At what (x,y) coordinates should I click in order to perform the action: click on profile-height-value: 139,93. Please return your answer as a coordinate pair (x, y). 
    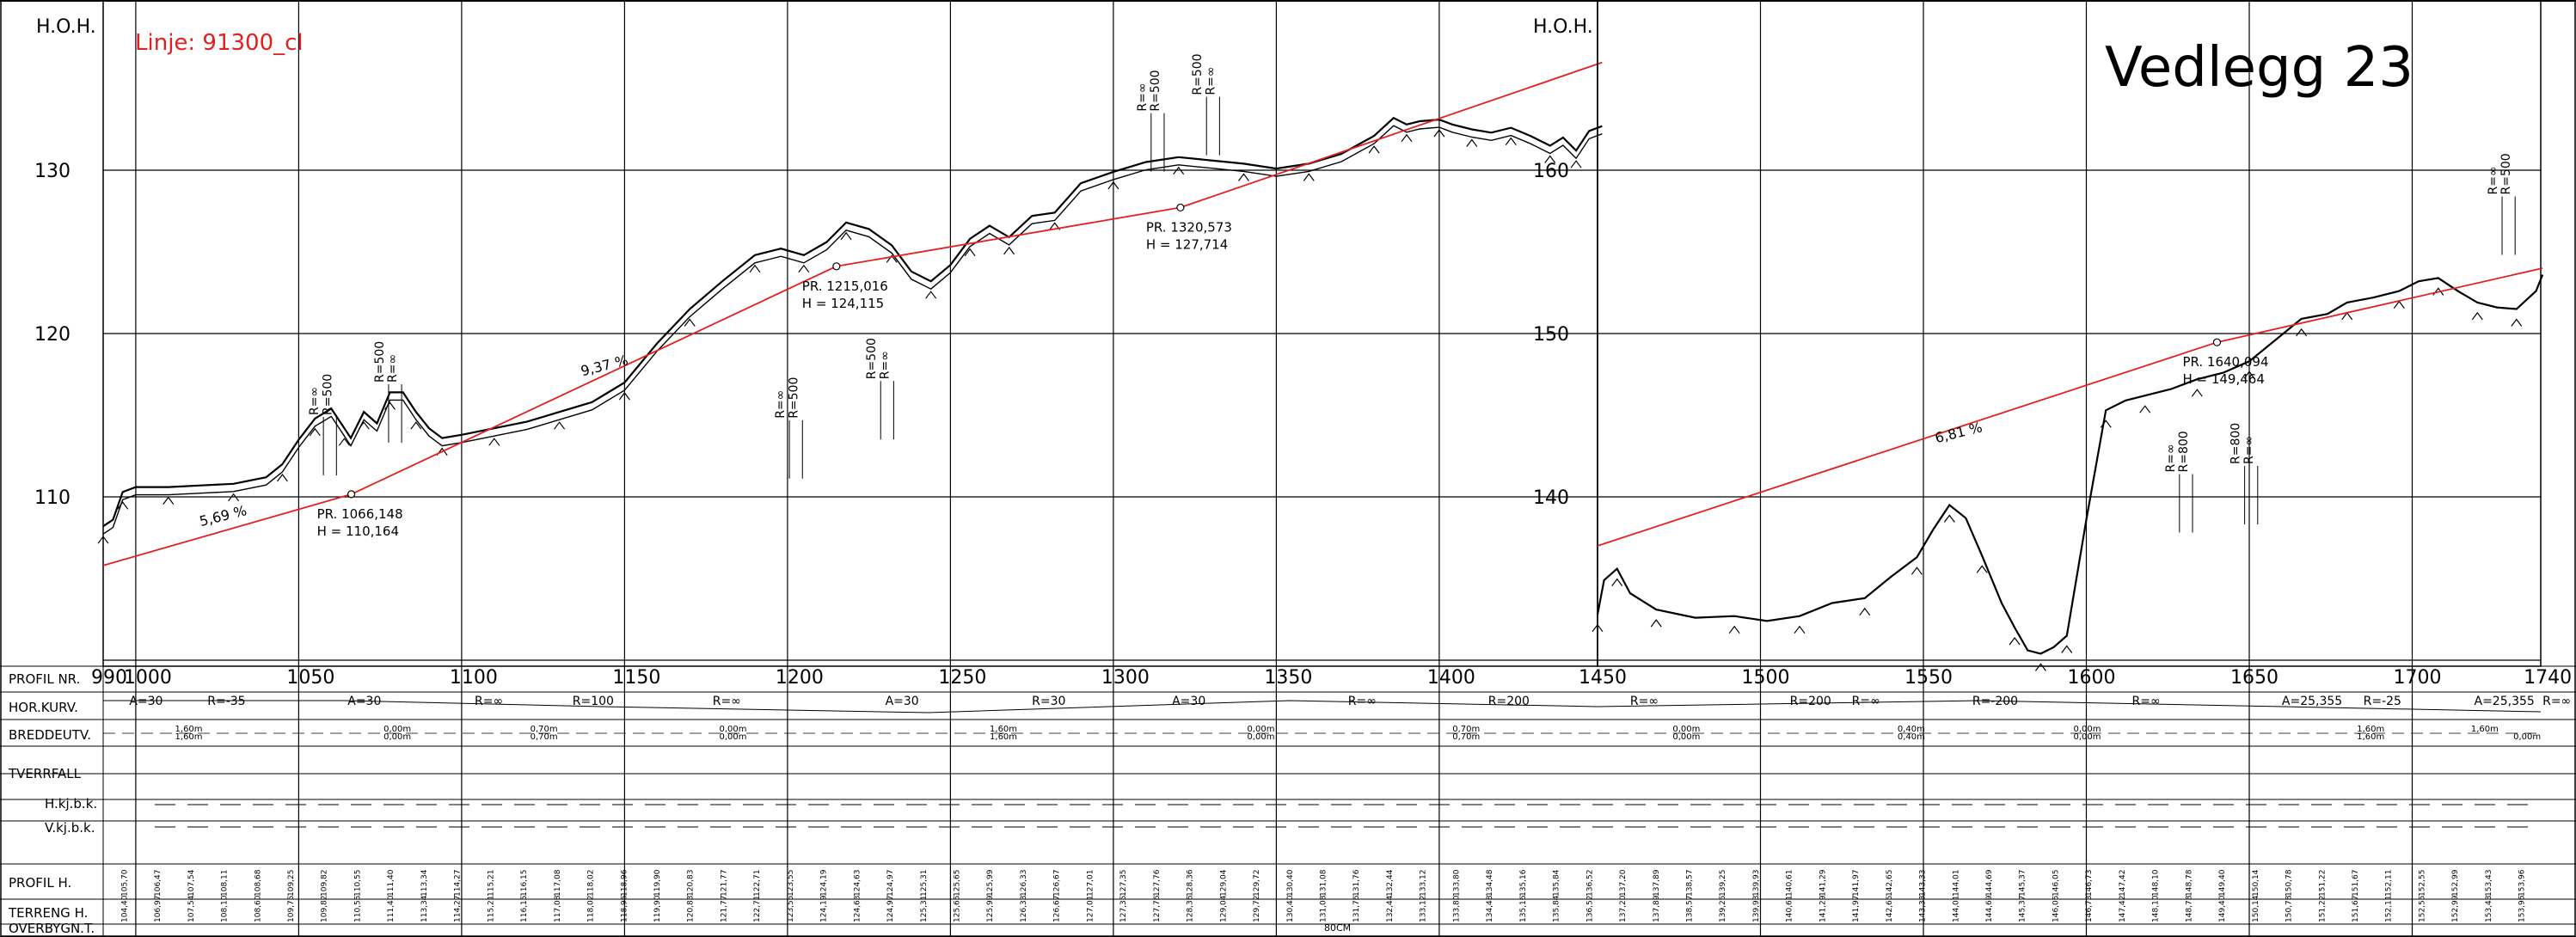
    Looking at the image, I should click on (1756, 883).